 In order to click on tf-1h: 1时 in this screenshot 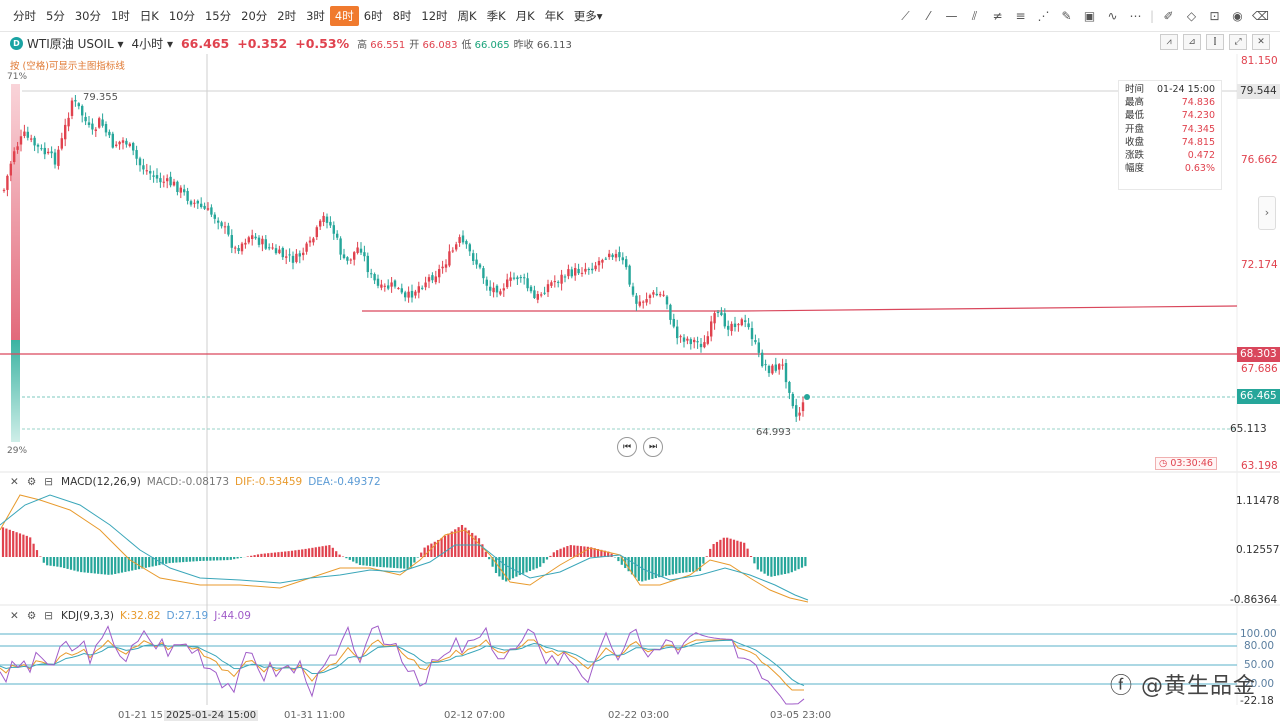, I will do `click(120, 15)`.